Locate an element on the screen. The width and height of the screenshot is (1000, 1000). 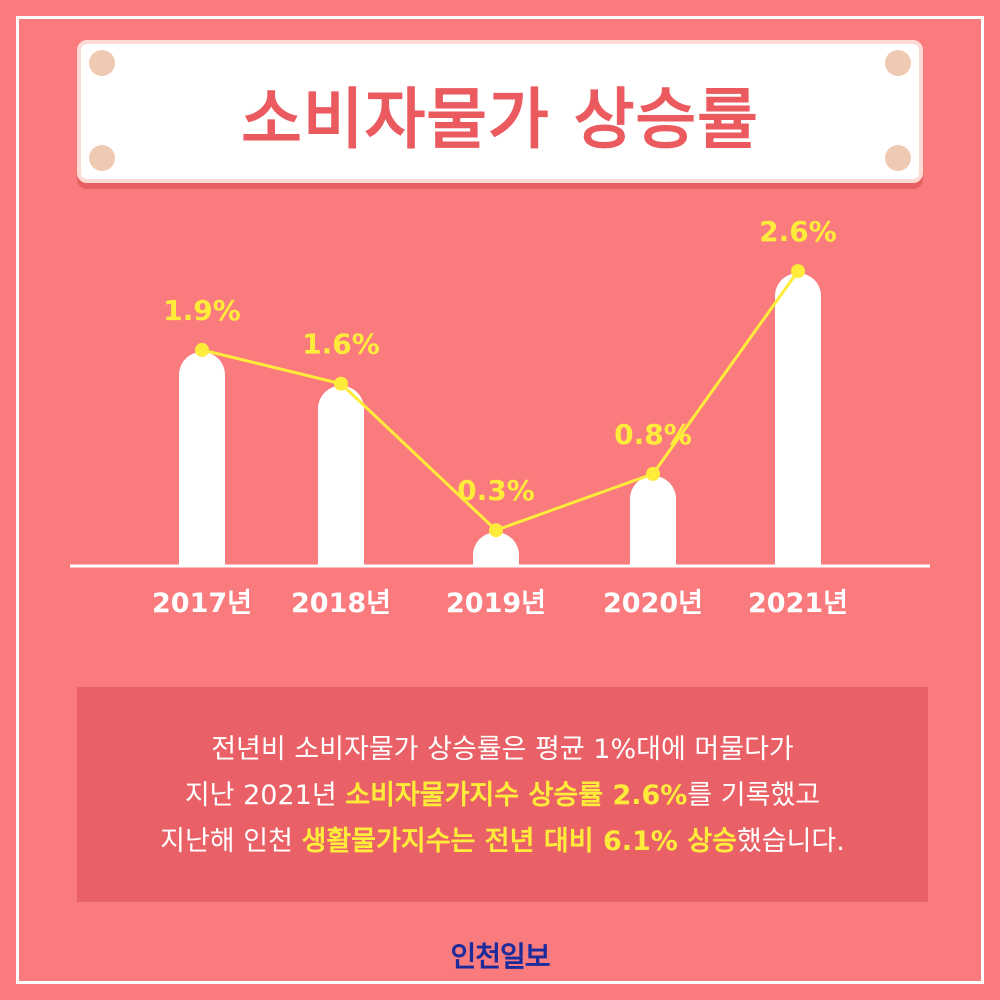
value-label: 0.3% is located at coordinates (496, 490).